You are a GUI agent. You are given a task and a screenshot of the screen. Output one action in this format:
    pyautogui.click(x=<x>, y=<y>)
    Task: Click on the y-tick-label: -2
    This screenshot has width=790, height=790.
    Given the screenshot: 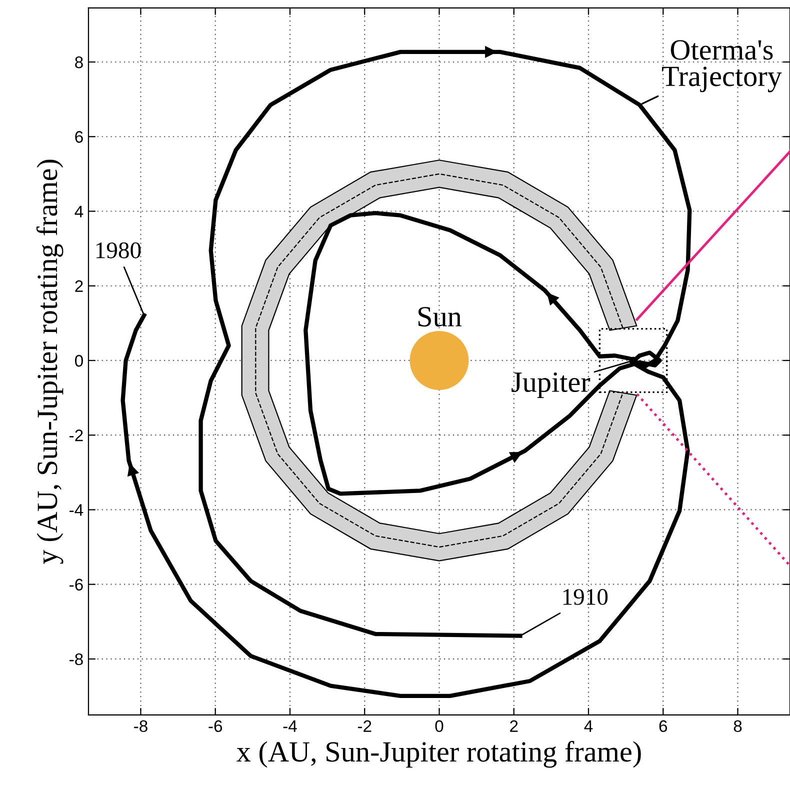 What is the action you would take?
    pyautogui.click(x=76, y=436)
    